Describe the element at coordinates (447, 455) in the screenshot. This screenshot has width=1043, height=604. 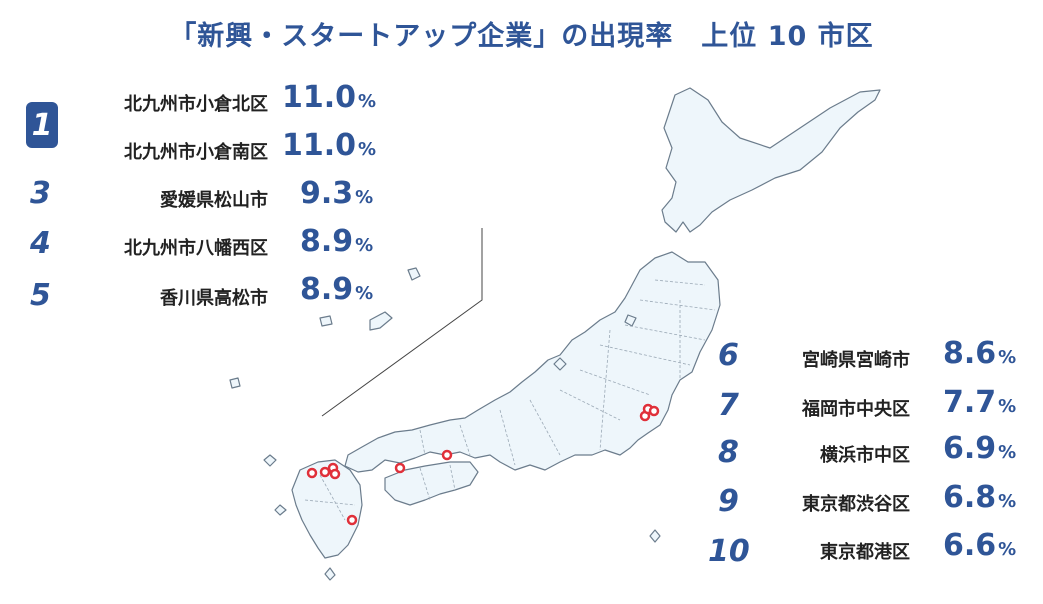
I see `marker-takamatsu` at that location.